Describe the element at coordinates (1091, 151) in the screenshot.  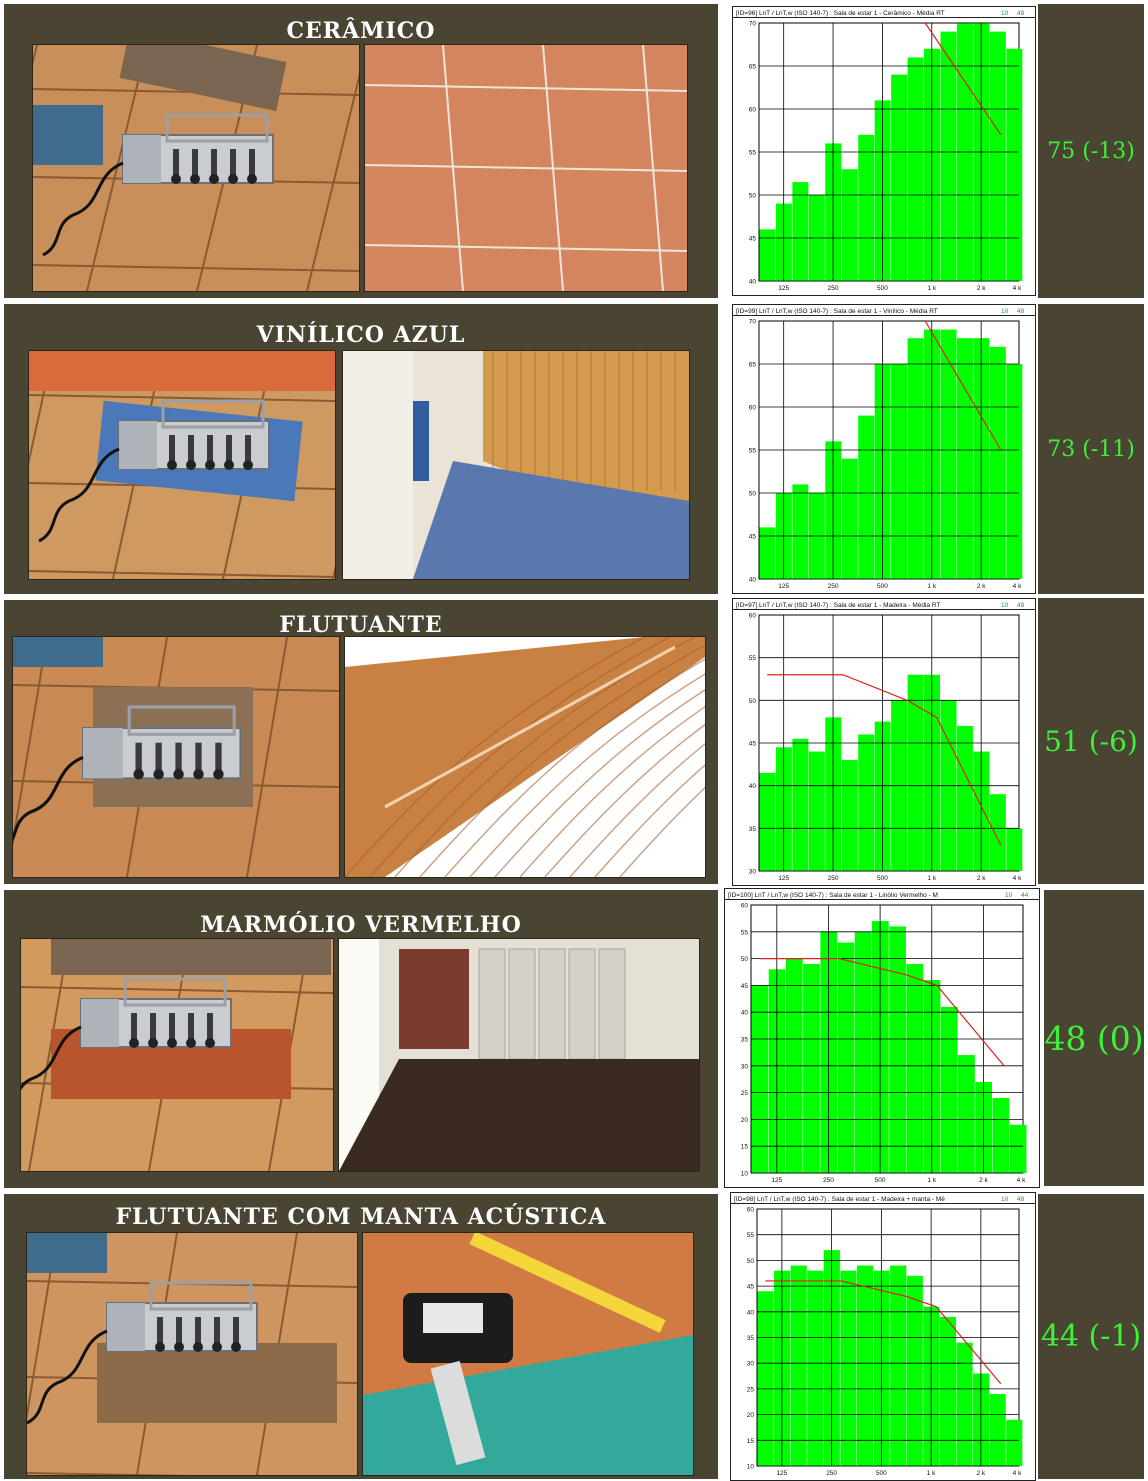
I see `result-panel: 75 (-13)` at that location.